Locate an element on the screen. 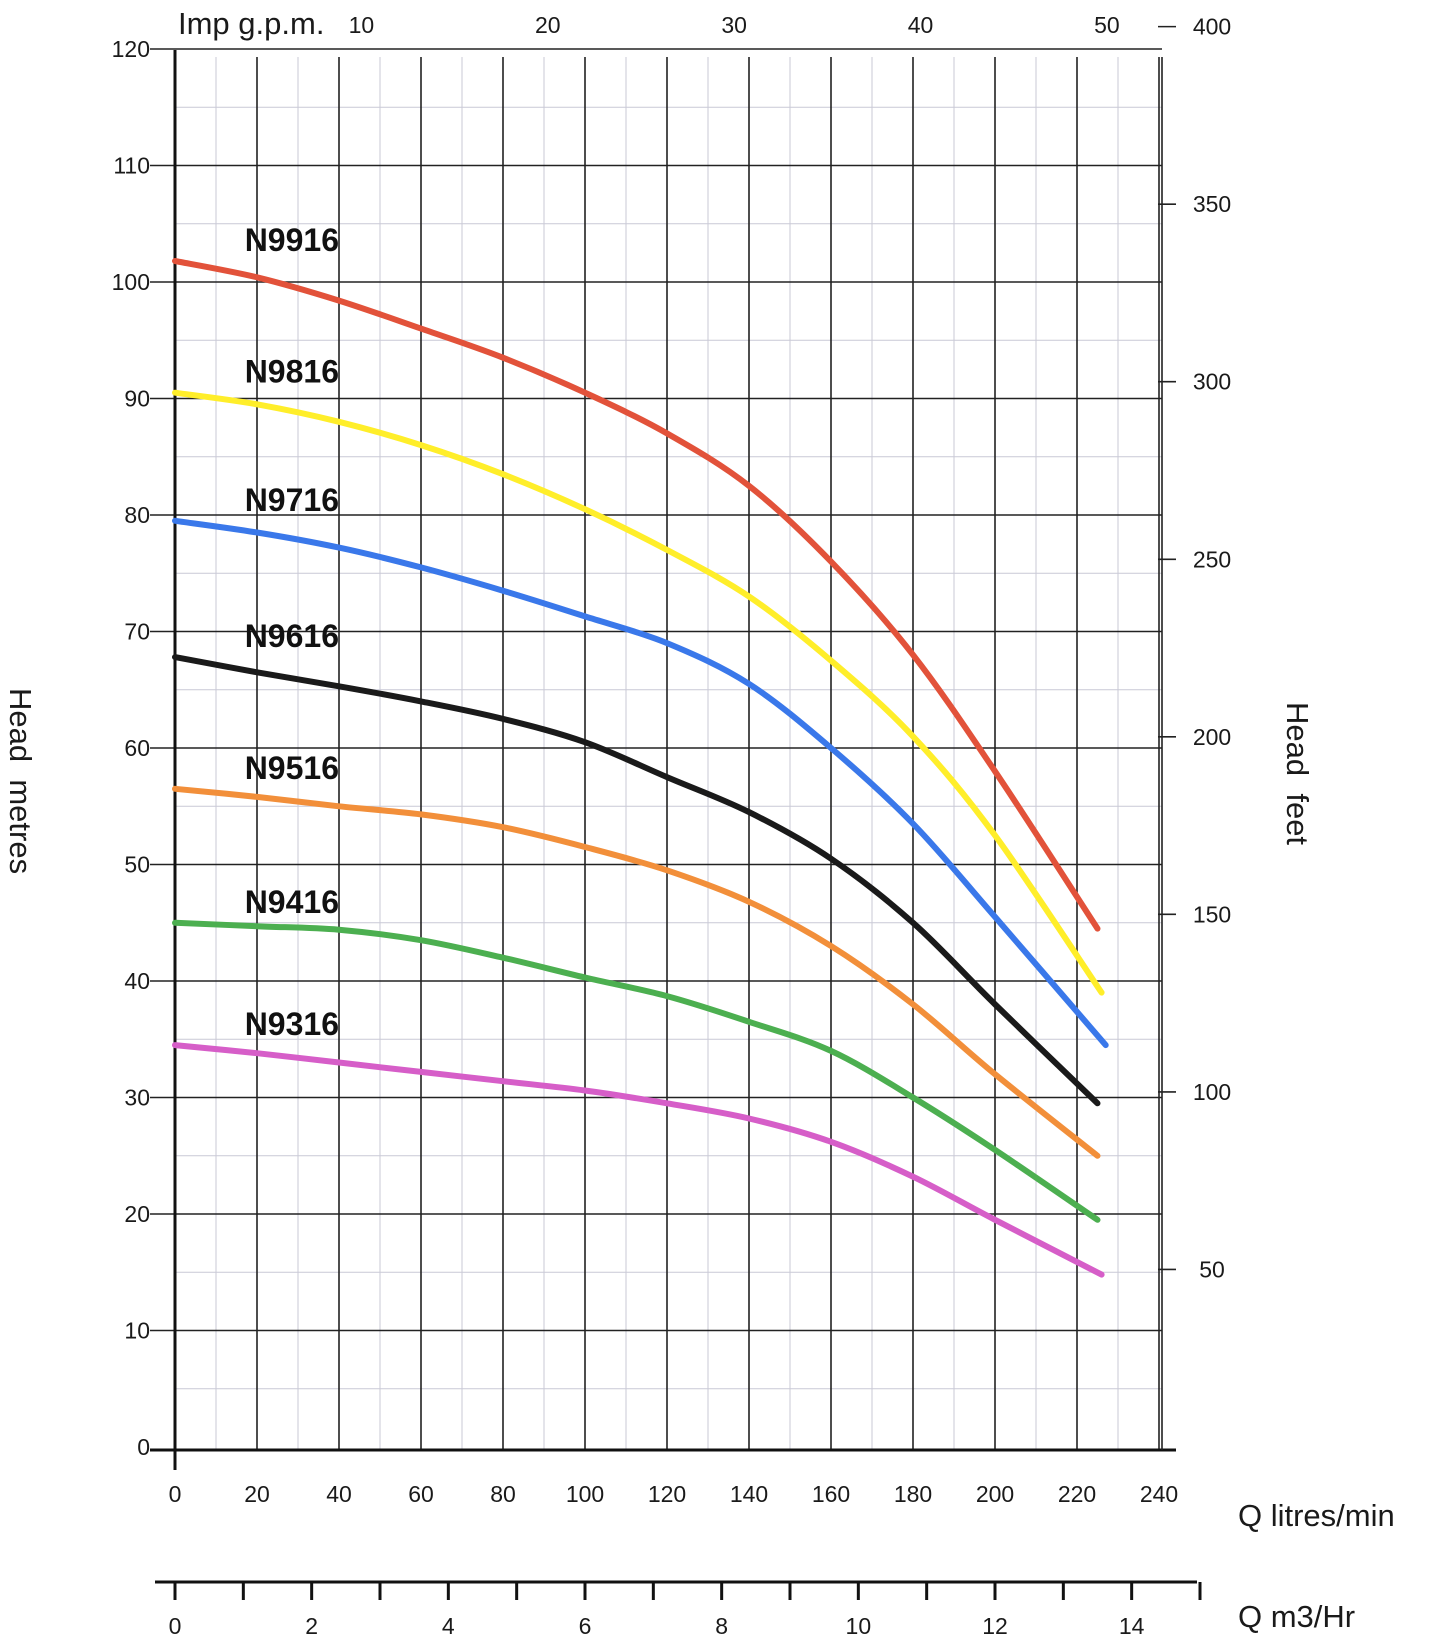 This screenshot has width=1443, height=1646. gpm-tick-label: 20 is located at coordinates (548, 25).